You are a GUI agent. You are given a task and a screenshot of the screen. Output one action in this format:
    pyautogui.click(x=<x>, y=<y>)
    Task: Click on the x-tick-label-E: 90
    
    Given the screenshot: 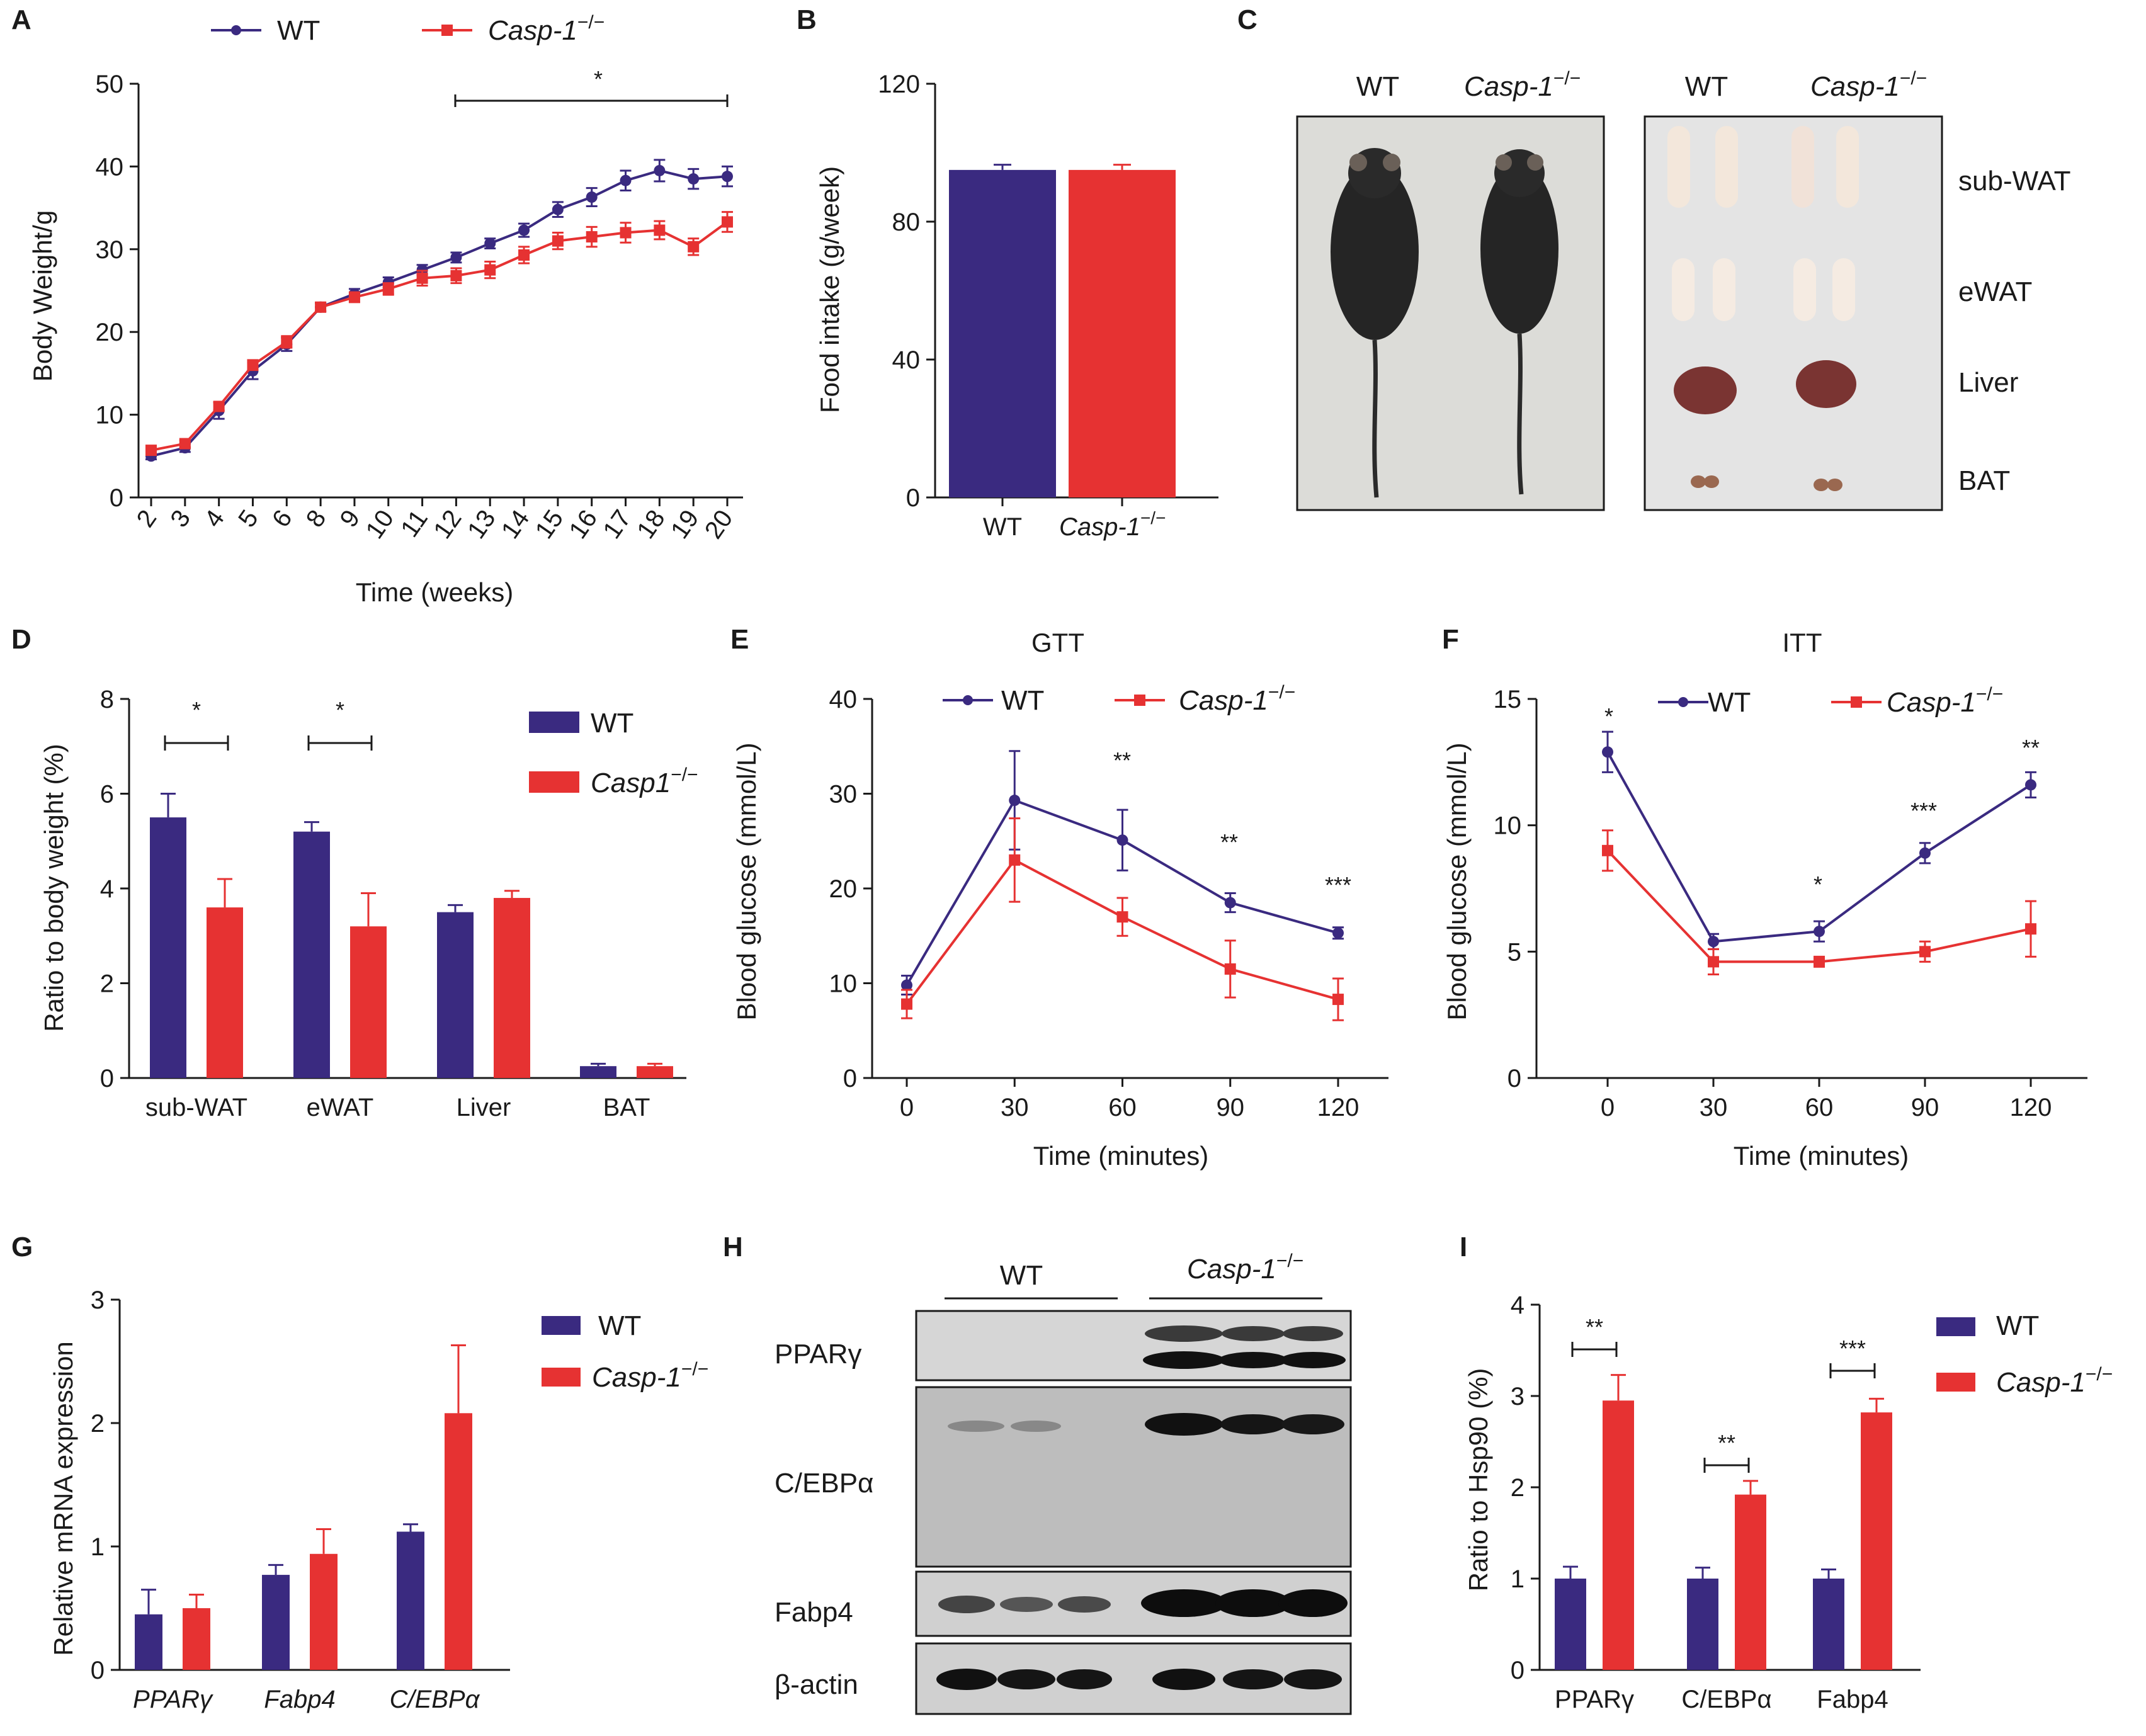 What is the action you would take?
    pyautogui.click(x=1231, y=1107)
    